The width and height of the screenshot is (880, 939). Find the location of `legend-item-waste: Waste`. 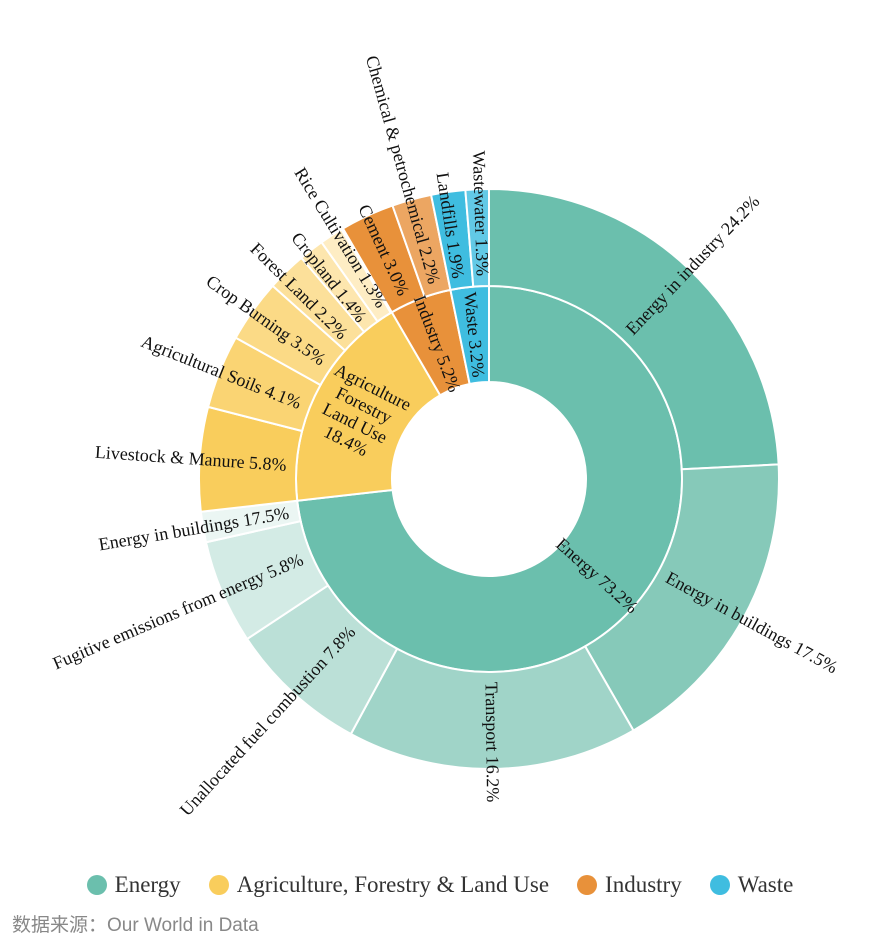

legend-item-waste: Waste is located at coordinates (751, 885).